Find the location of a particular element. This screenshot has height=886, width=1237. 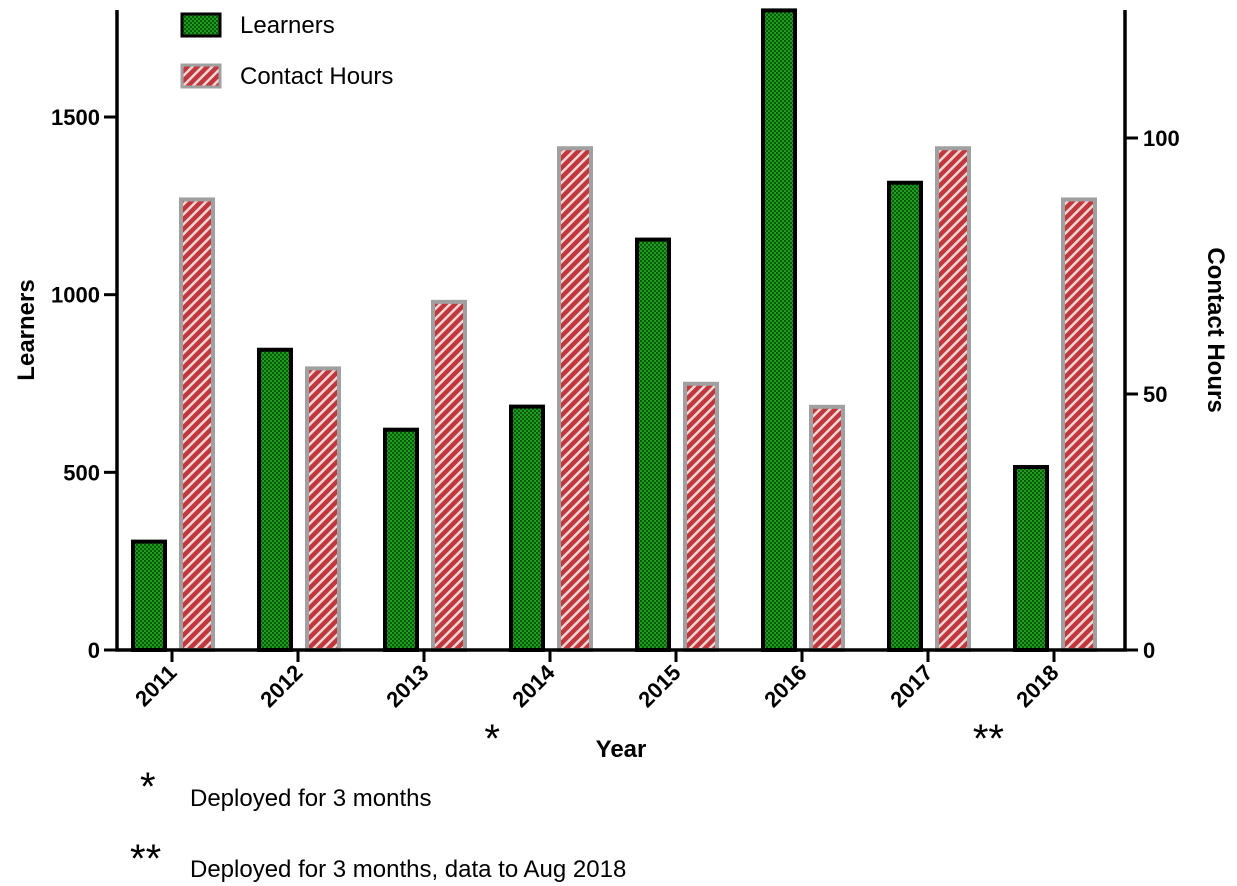

x-marker-2018: ** is located at coordinates (988, 739).